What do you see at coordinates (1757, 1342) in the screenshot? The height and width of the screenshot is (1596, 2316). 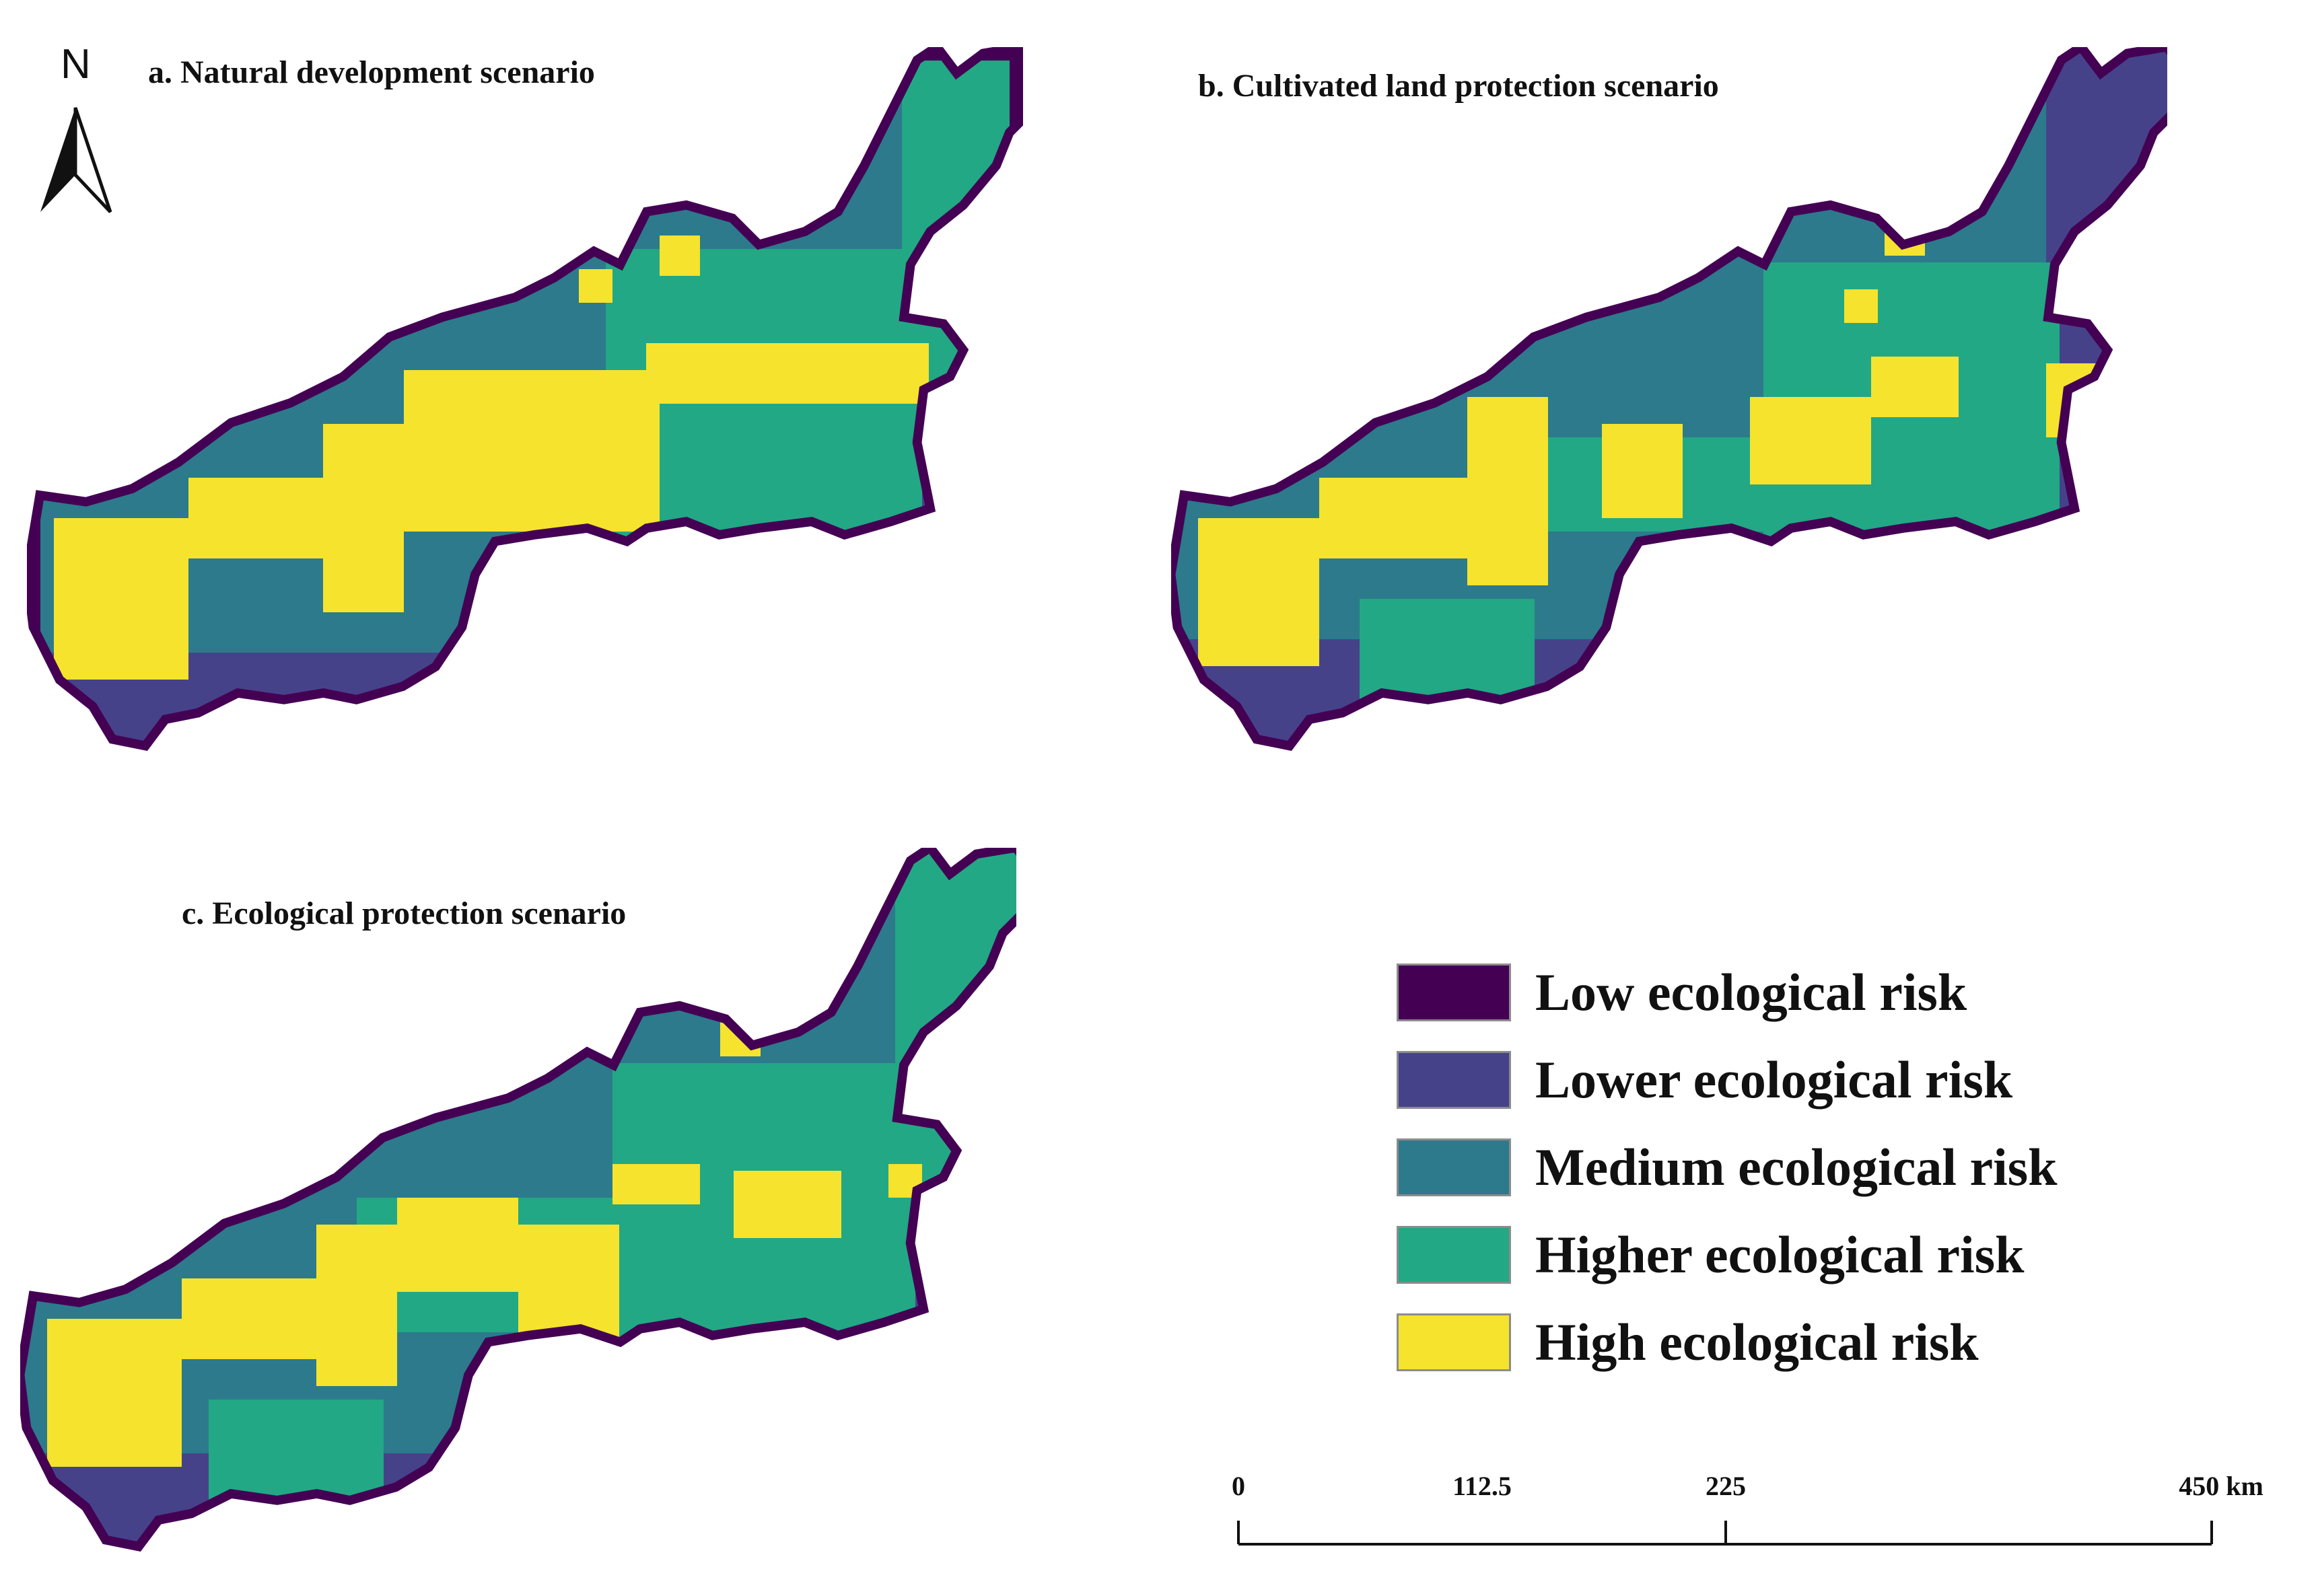 I see `legend-label-high: High ecological risk` at bounding box center [1757, 1342].